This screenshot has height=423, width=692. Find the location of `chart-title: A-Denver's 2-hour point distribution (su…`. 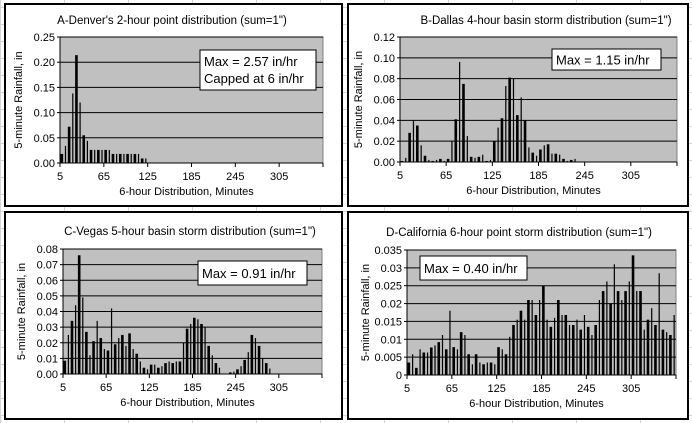

chart-title: A-Denver's 2-hour point distribution (su… is located at coordinates (172, 21).